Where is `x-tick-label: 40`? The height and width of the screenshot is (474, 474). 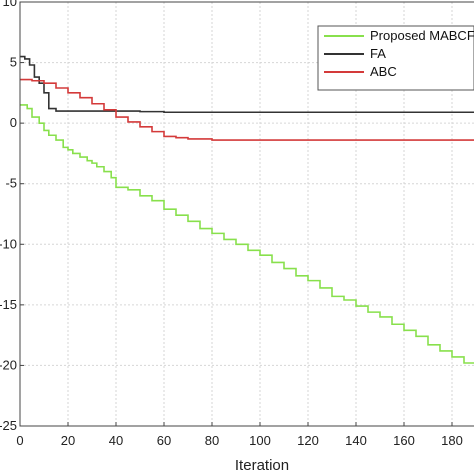
x-tick-label: 40 is located at coordinates (116, 440).